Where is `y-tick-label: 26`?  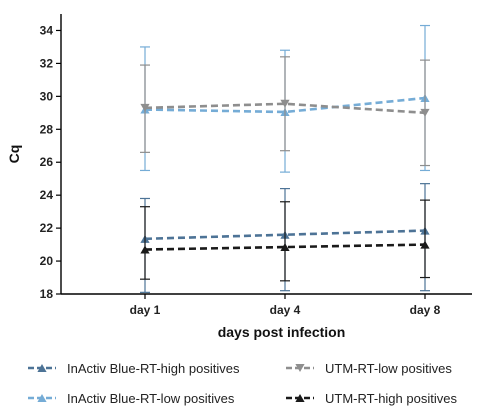
y-tick-label: 26 is located at coordinates (47, 162).